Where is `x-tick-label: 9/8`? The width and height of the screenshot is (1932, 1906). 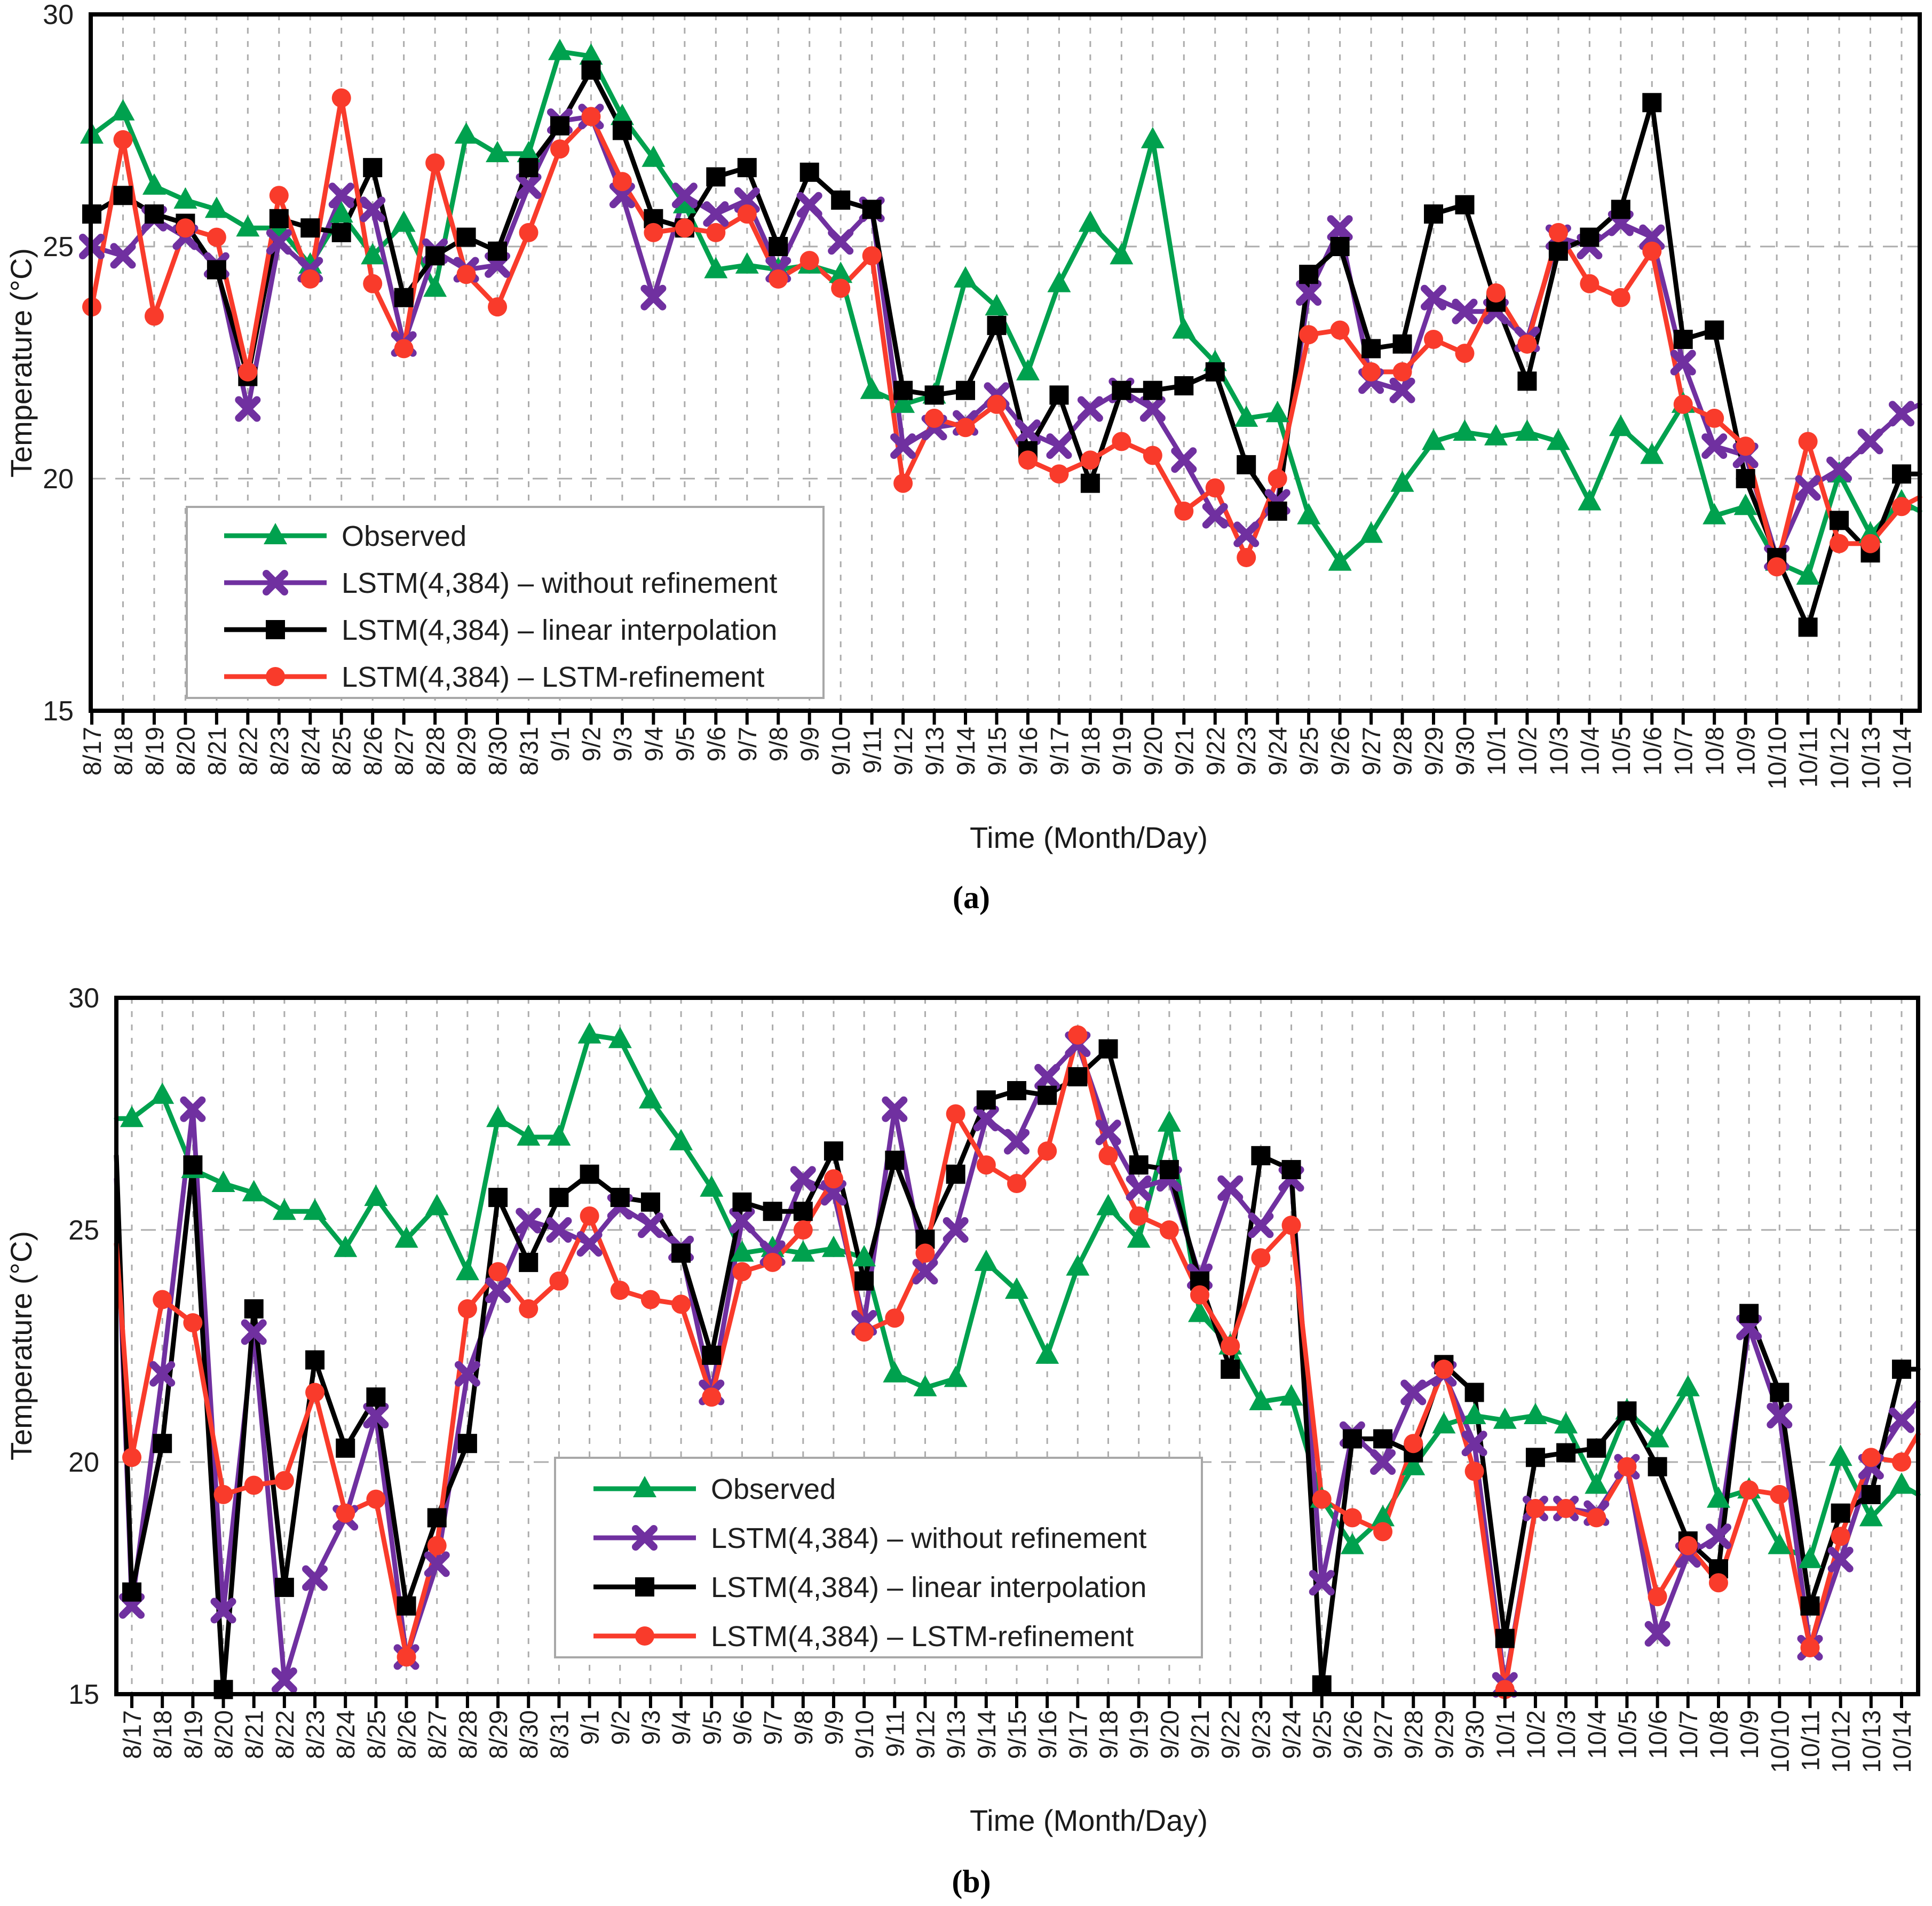 x-tick-label: 9/8 is located at coordinates (803, 1727).